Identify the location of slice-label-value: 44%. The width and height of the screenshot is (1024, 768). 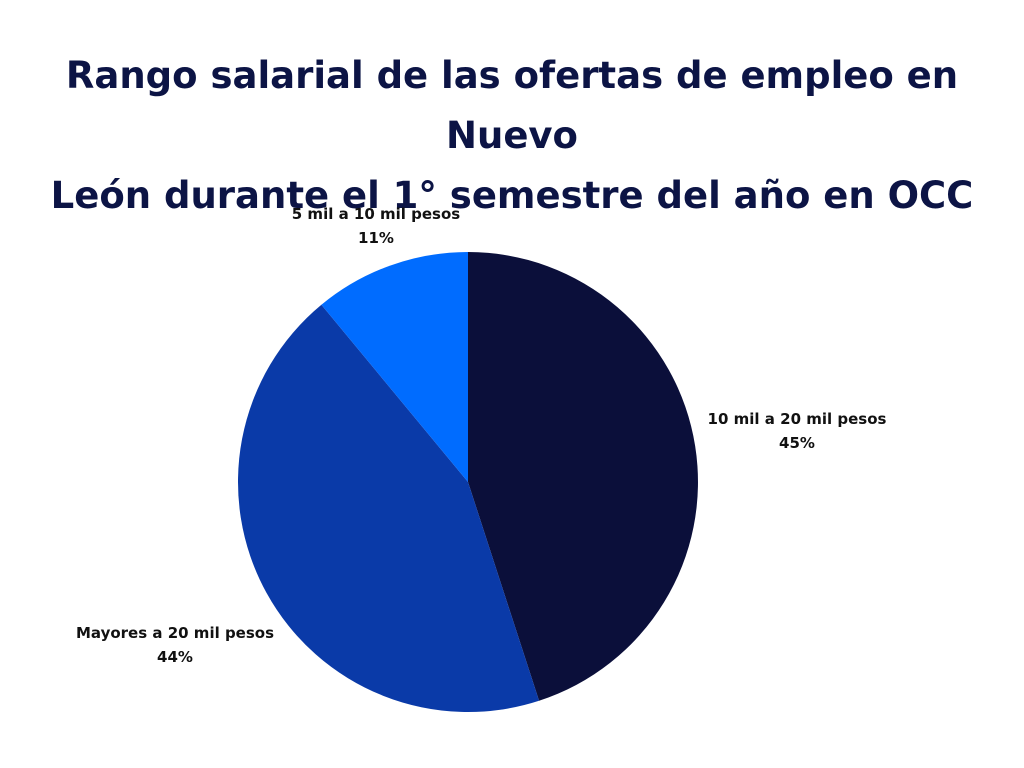
(175, 657).